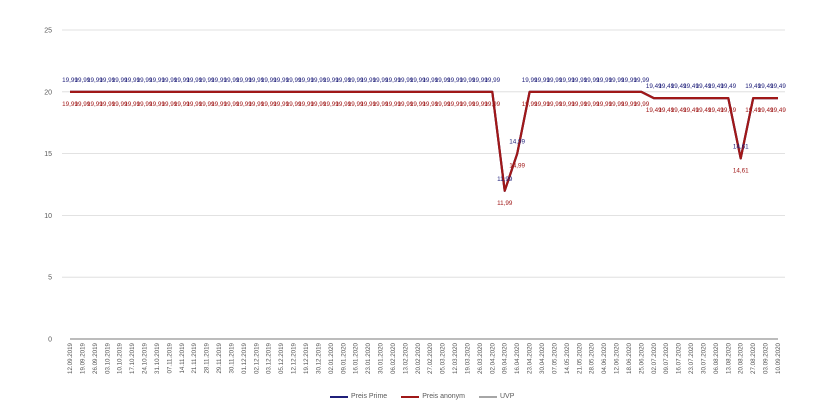  What do you see at coordinates (194, 357) in the screenshot?
I see `x-tick-label: 21.11.2019` at bounding box center [194, 357].